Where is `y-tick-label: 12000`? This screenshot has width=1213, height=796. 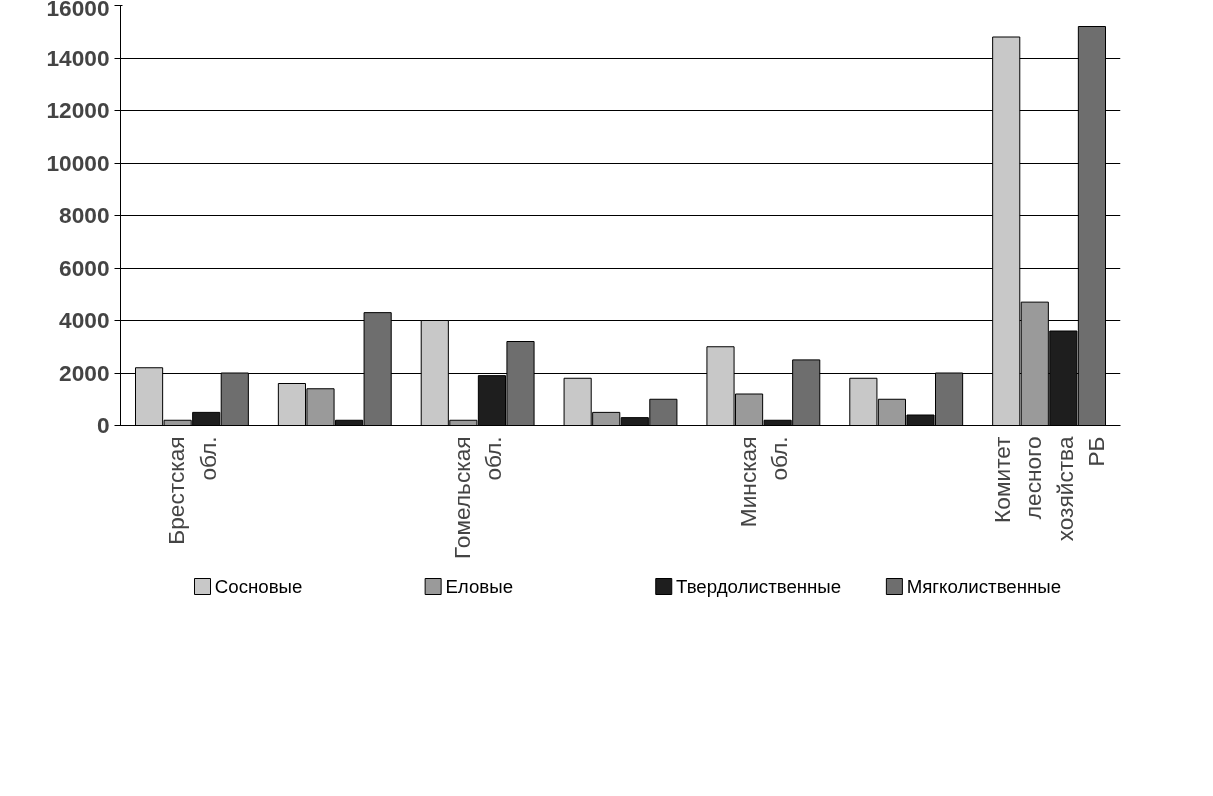
y-tick-label: 12000 is located at coordinates (78, 110).